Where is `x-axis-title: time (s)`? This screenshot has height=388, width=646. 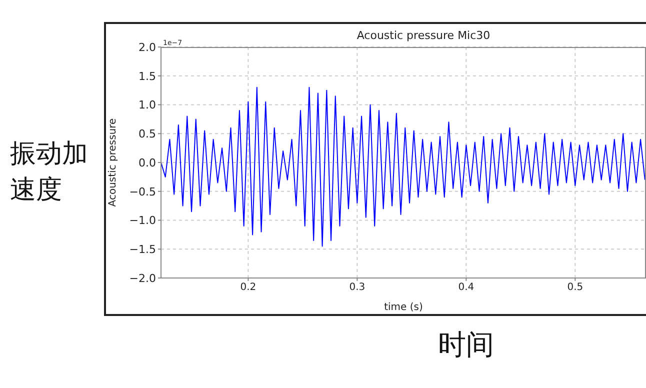
x-axis-title: time (s) is located at coordinates (403, 307).